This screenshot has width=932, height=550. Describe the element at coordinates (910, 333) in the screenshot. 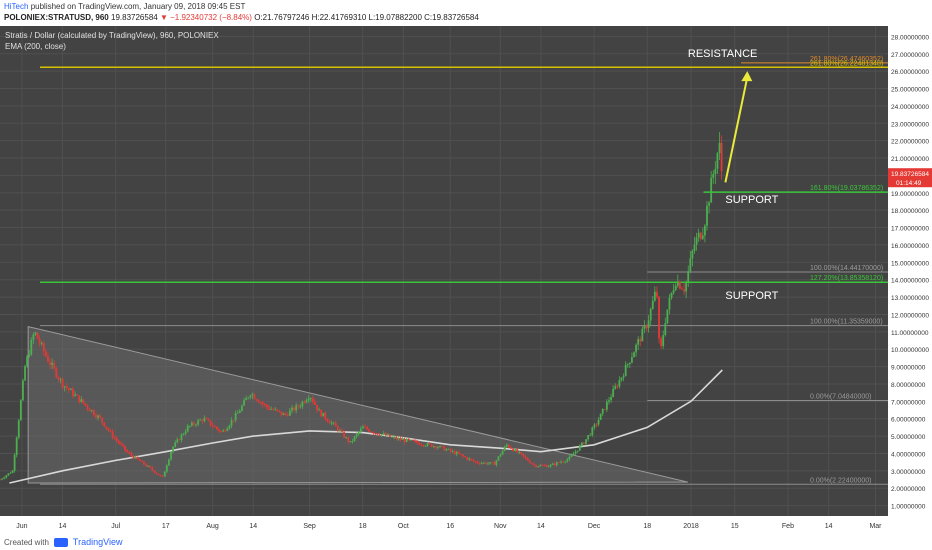

I see `y-tick-label: 11.00000000` at that location.